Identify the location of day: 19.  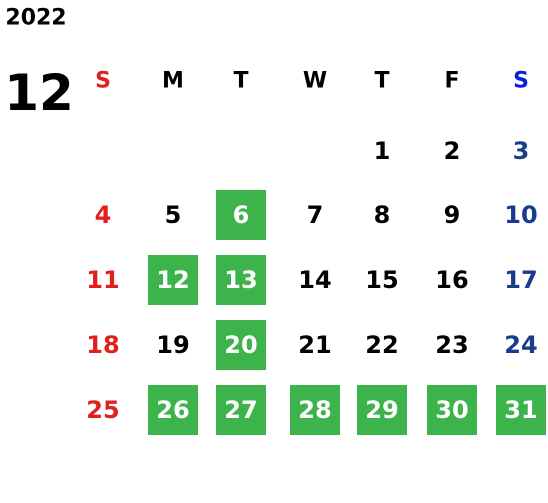
(173, 345).